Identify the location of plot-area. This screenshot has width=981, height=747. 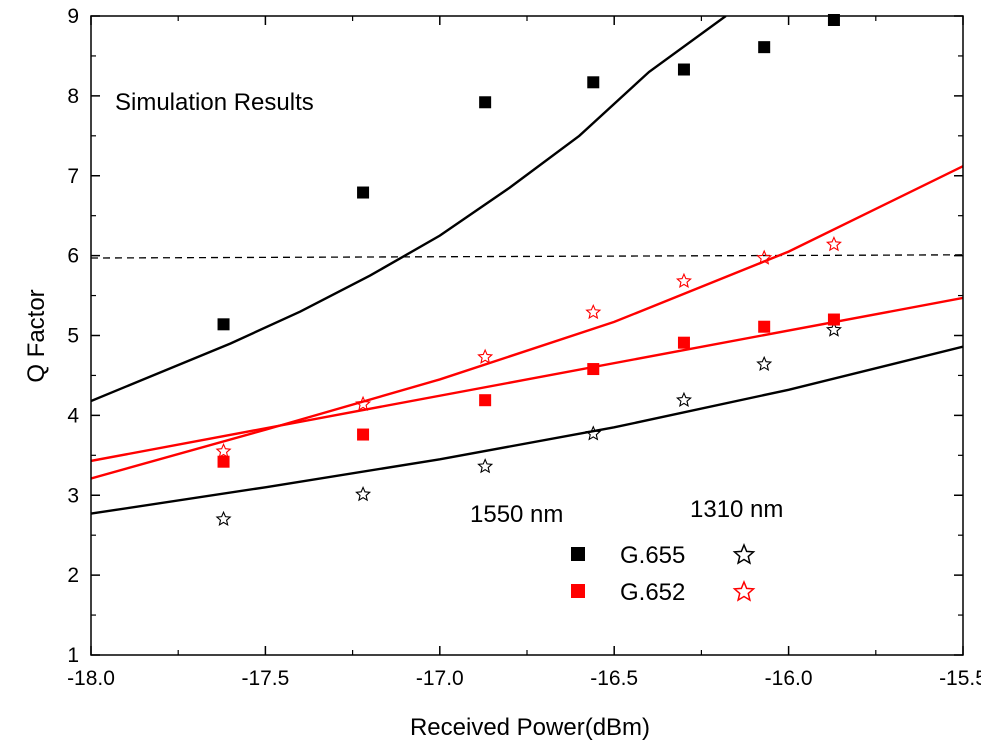
(527, 256).